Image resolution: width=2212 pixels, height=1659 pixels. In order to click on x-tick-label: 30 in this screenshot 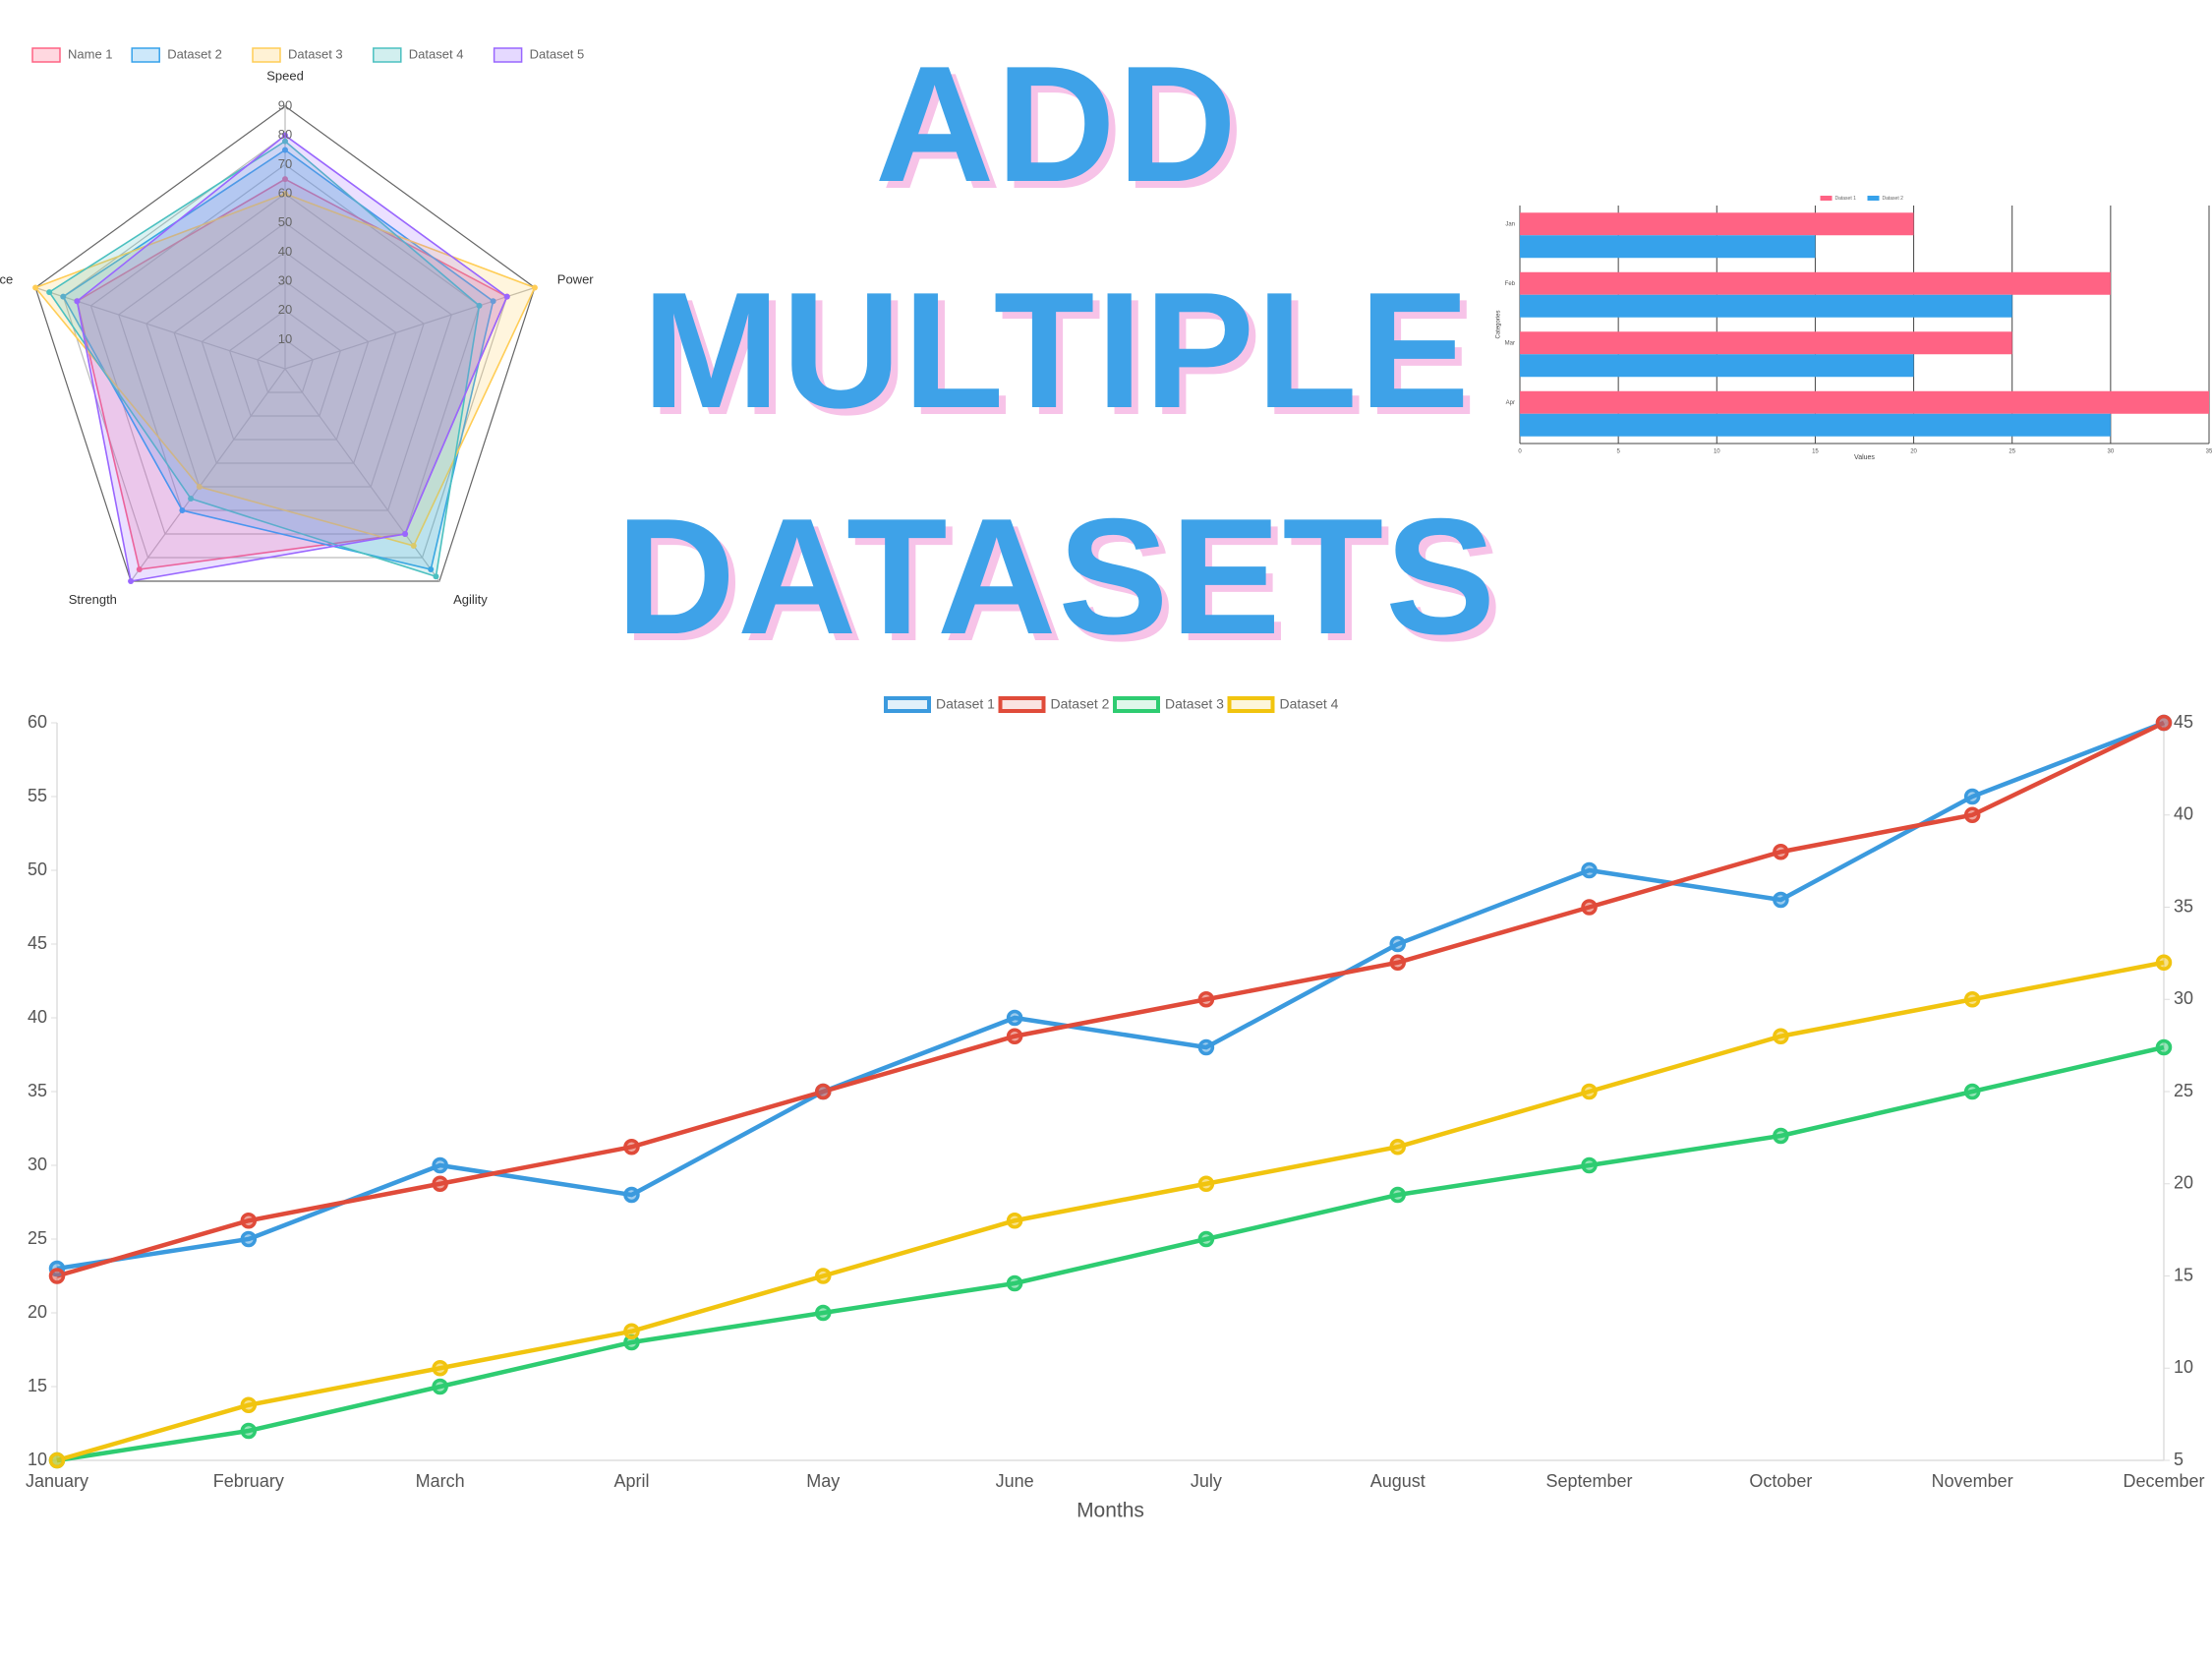, I will do `click(2111, 452)`.